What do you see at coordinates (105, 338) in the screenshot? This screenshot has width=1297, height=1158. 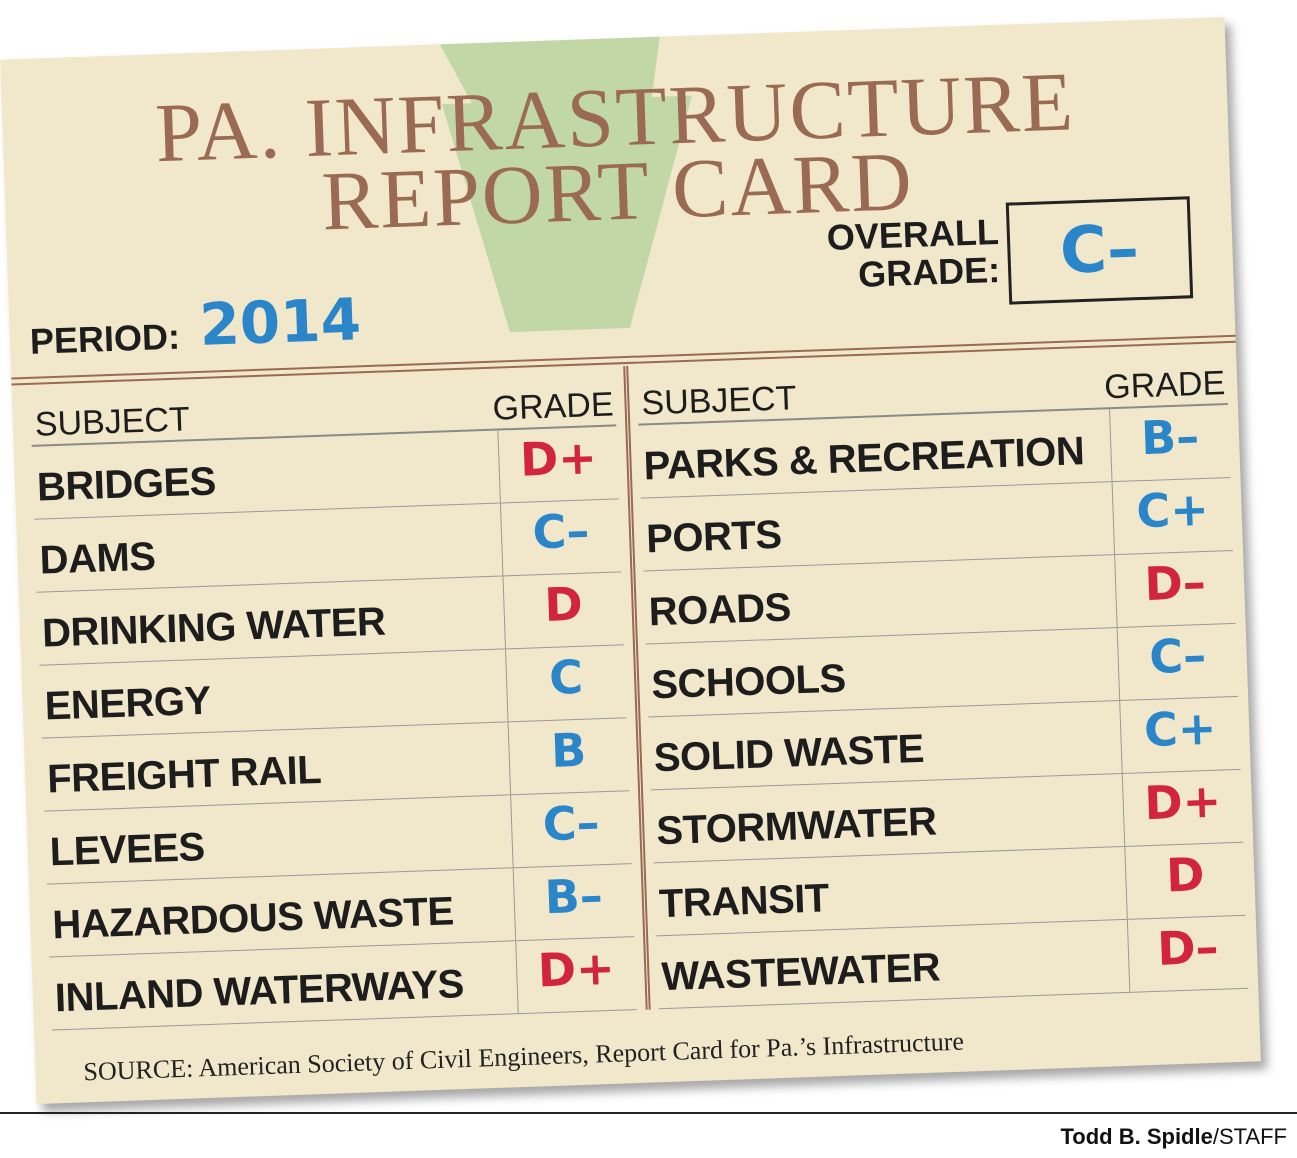 I see `period-label: PERIOD:` at bounding box center [105, 338].